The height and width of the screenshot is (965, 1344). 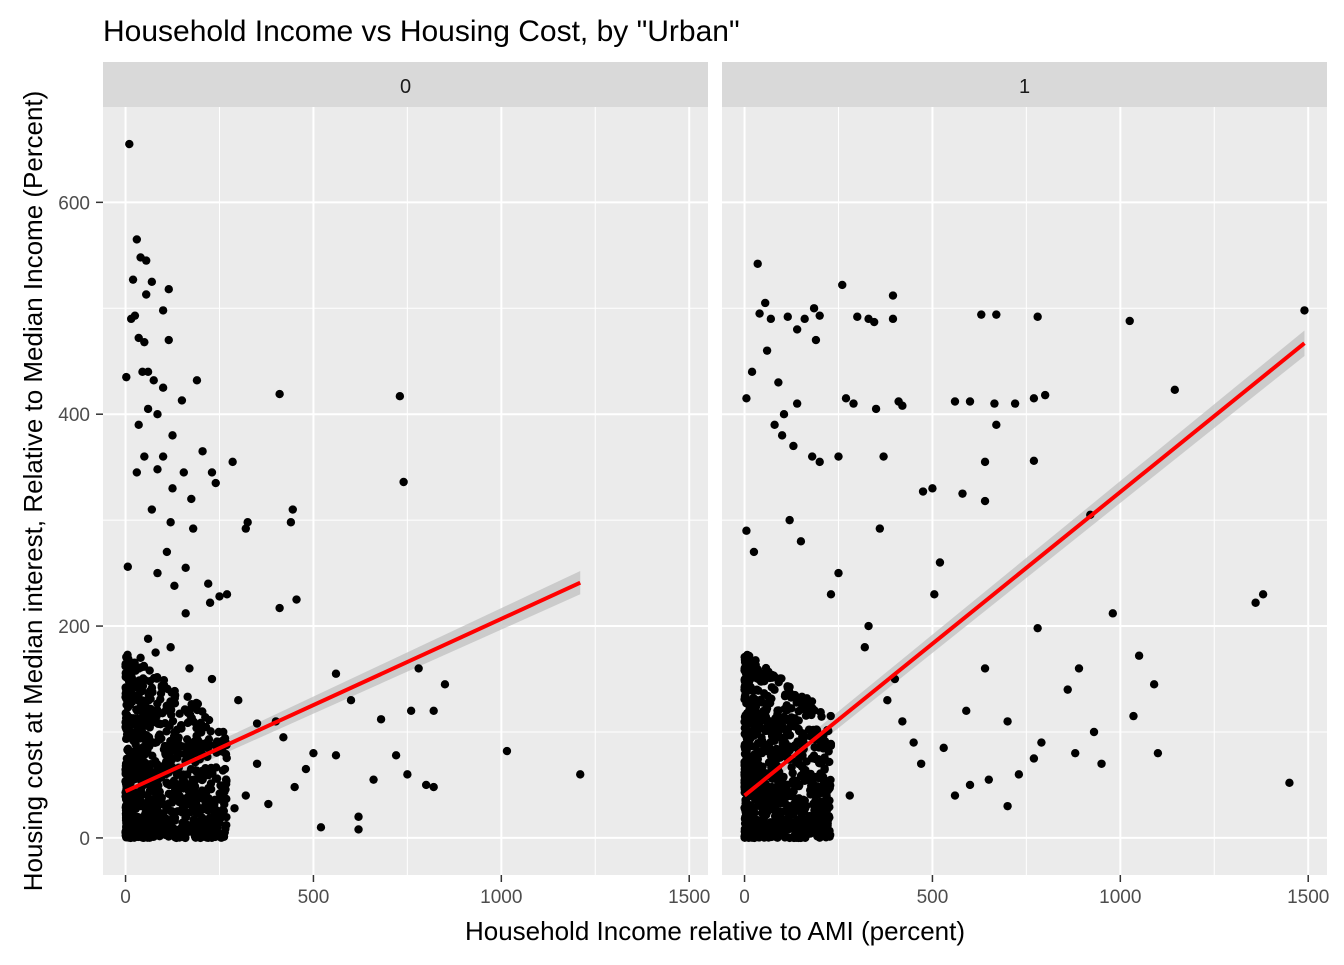 What do you see at coordinates (744, 897) in the screenshot?
I see `x-tick-label: 0` at bounding box center [744, 897].